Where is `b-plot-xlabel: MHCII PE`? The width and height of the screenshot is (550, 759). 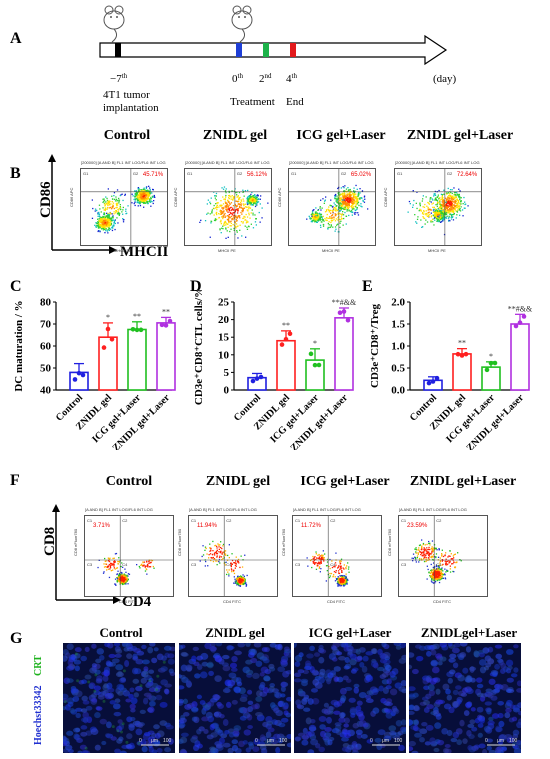 b-plot-xlabel: MHCII PE is located at coordinates (227, 250).